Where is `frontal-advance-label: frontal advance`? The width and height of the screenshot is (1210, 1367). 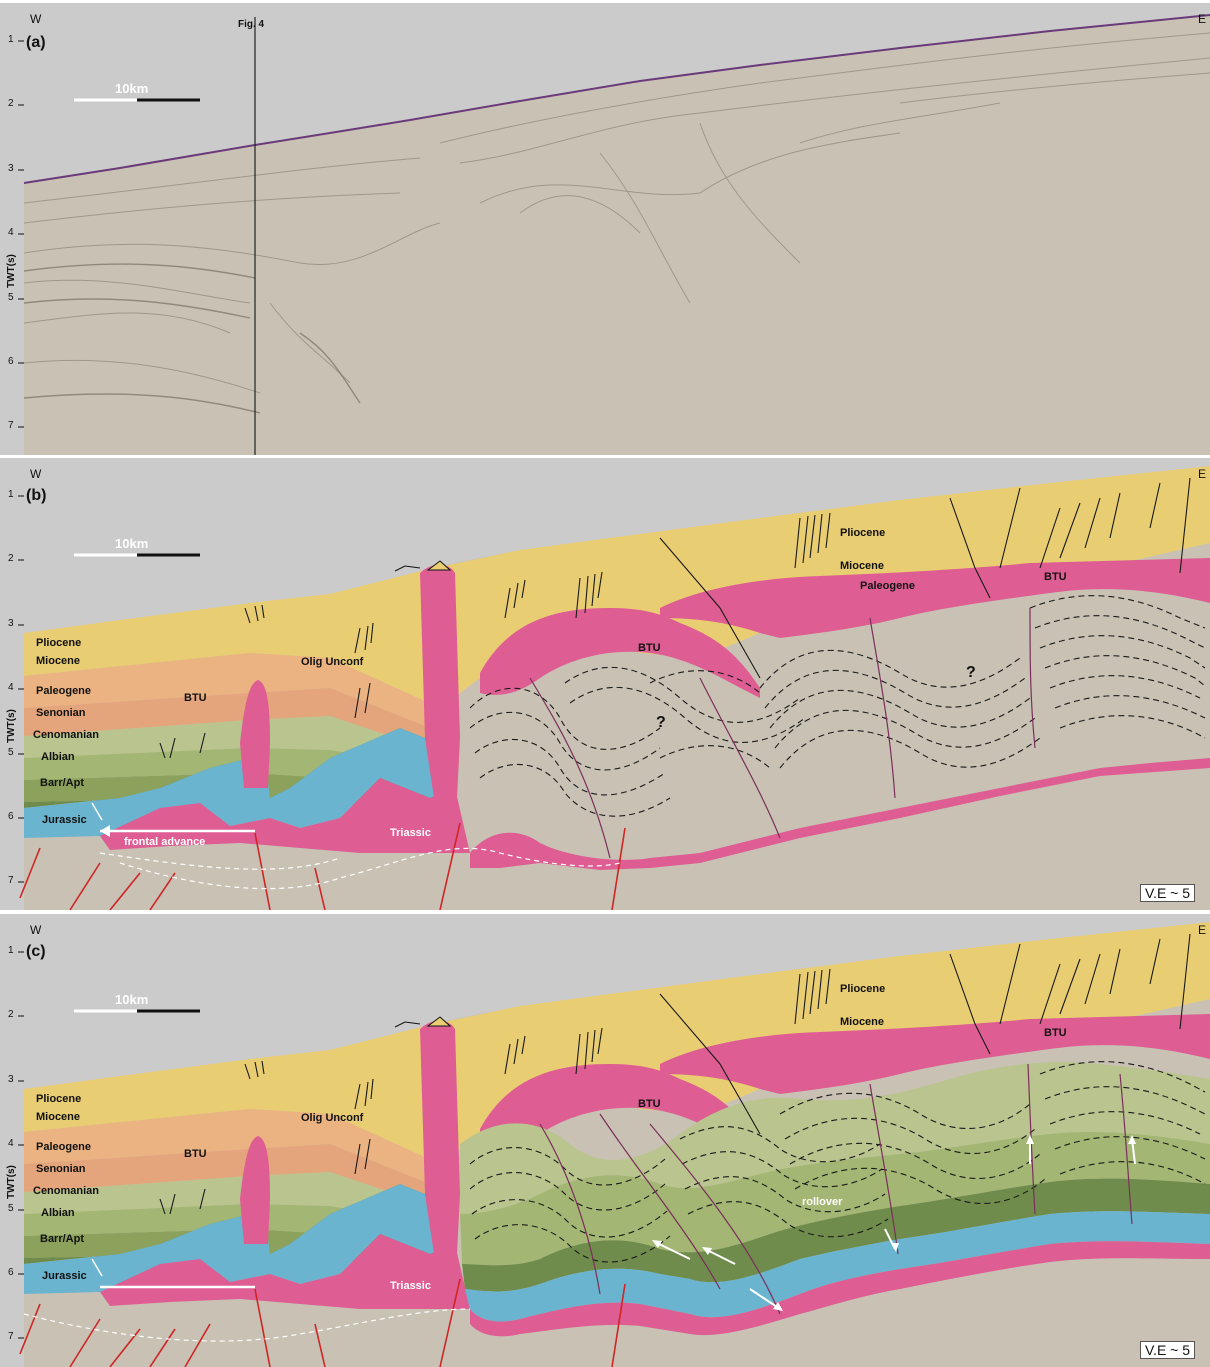
frontal-advance-label: frontal advance is located at coordinates (165, 842).